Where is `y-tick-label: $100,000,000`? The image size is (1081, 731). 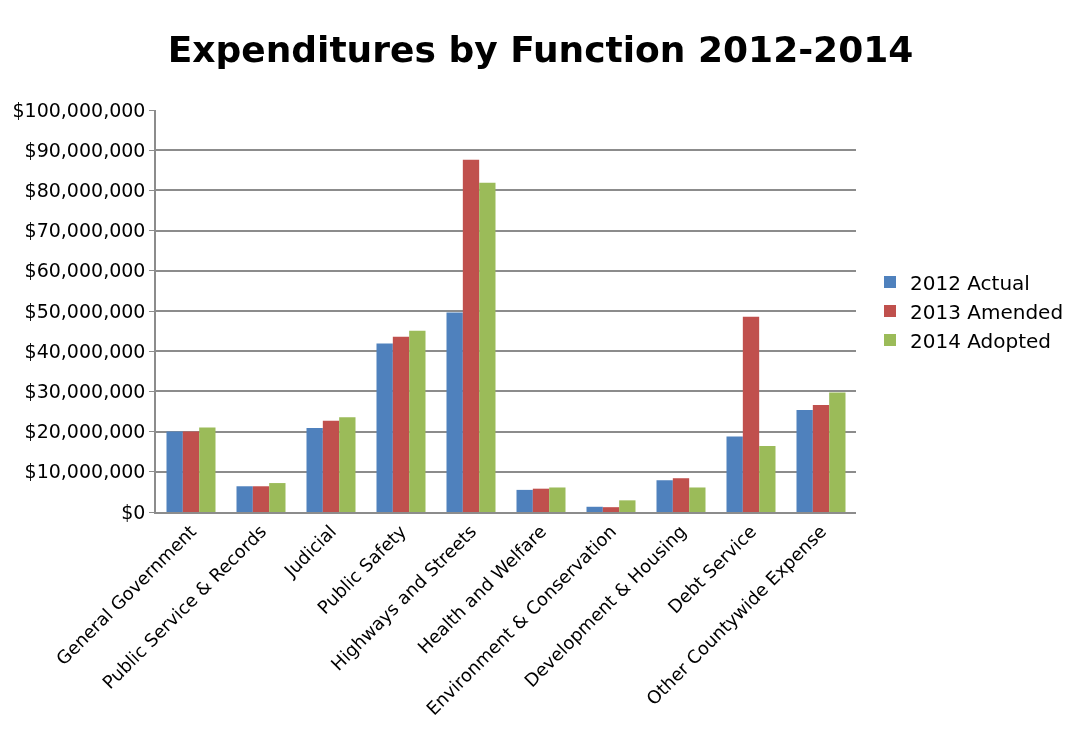 y-tick-label: $100,000,000 is located at coordinates (79, 109).